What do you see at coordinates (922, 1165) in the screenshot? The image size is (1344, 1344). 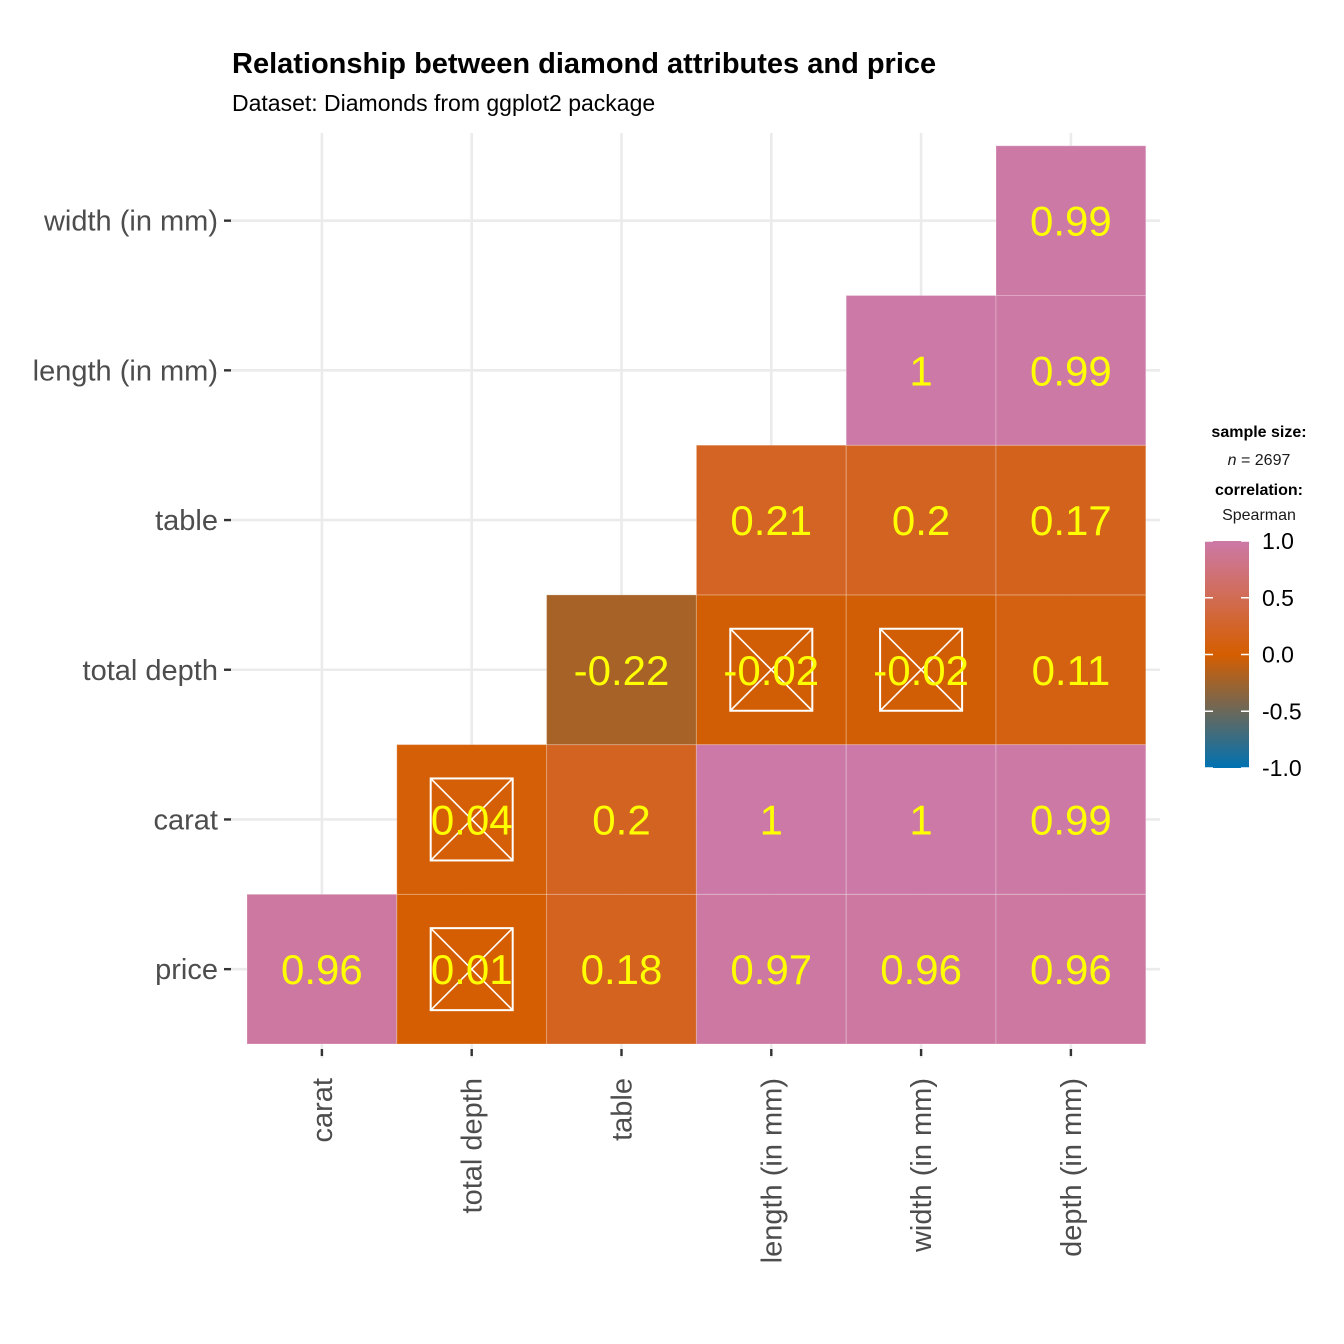 I see `x-tick-label-width-in-mm: width (in mm)` at bounding box center [922, 1165].